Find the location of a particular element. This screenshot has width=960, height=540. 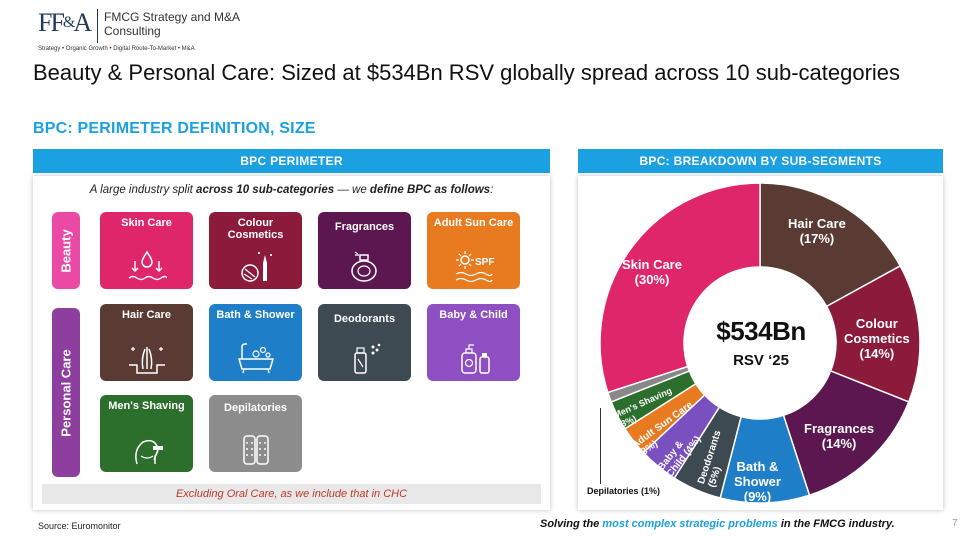

hair-care-label: Hair Care (17%) is located at coordinates (817, 231).